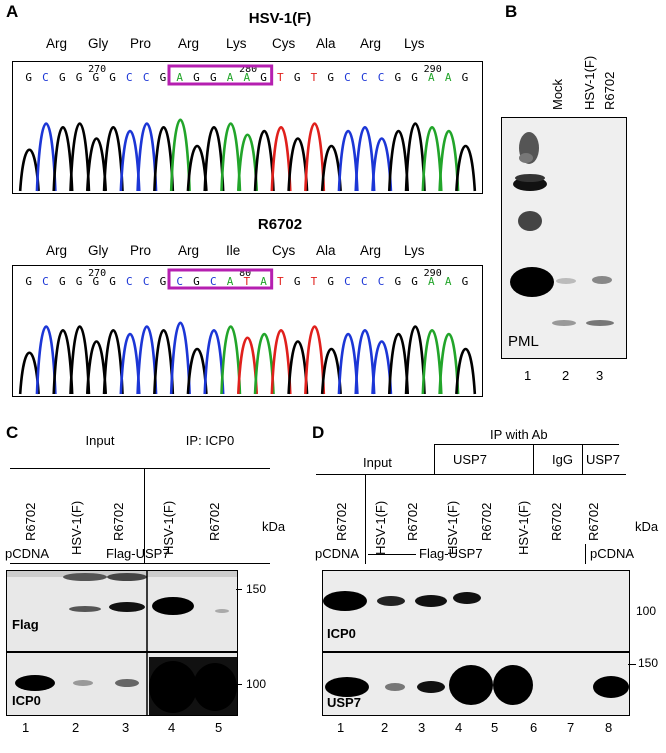 This screenshot has width=666, height=753. I want to click on c-kda: kDa, so click(274, 526).